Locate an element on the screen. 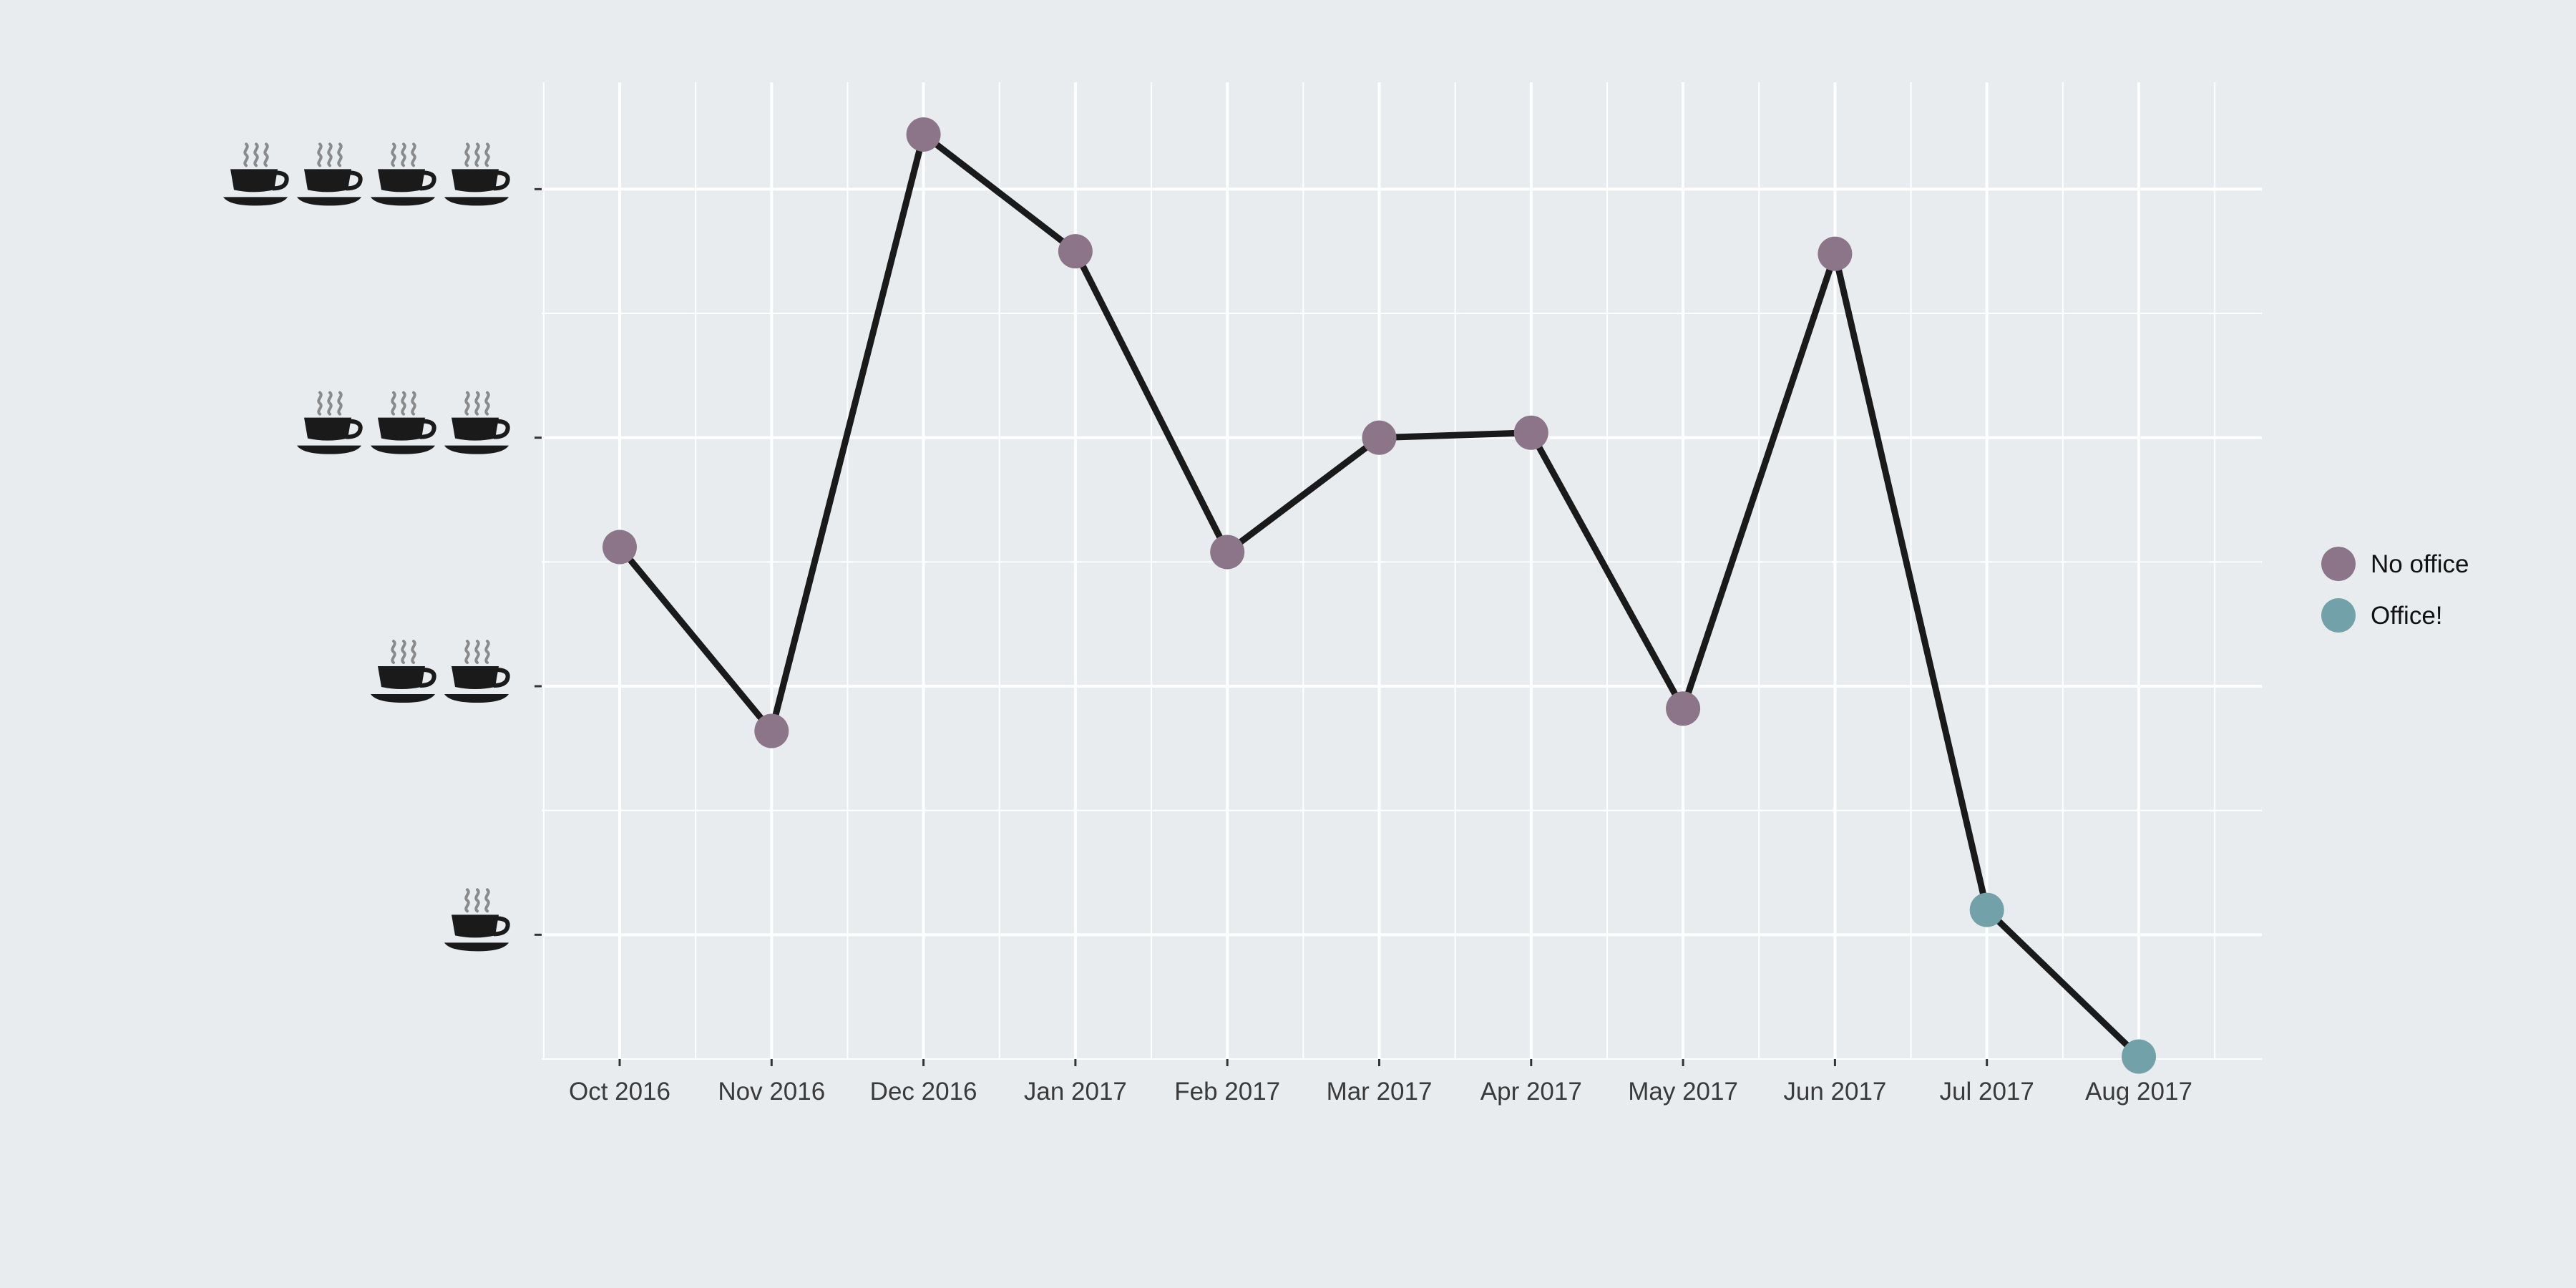 The image size is (2576, 1288). legend-item: Office! is located at coordinates (2382, 615).